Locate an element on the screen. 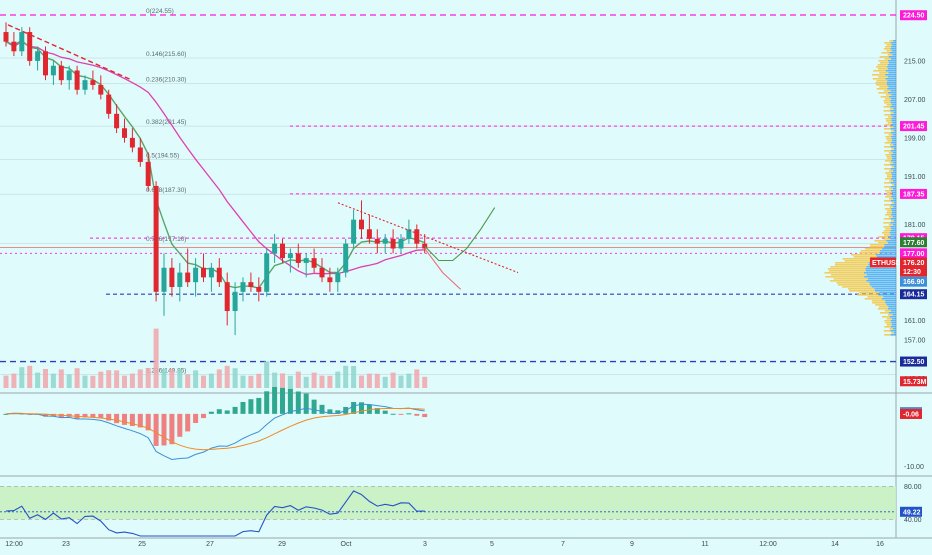  projection-up-path is located at coordinates (460, 234).